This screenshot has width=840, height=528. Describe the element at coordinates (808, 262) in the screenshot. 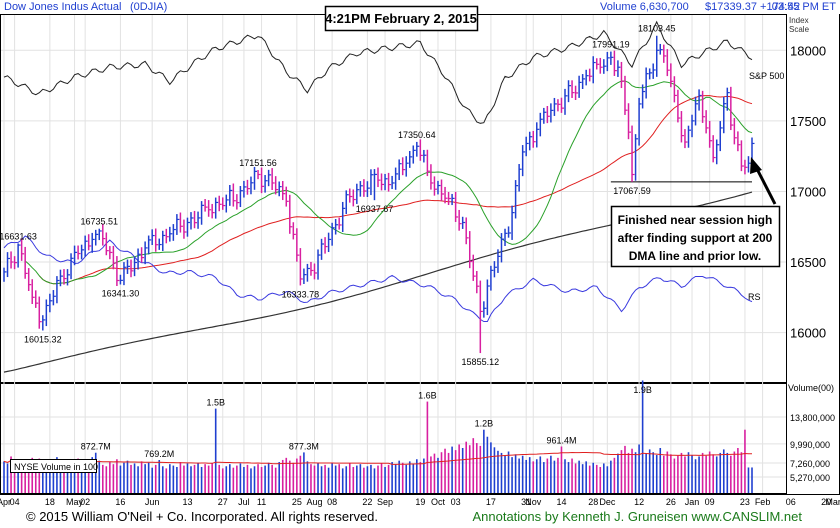

I see `price-tick-label: 16500` at that location.